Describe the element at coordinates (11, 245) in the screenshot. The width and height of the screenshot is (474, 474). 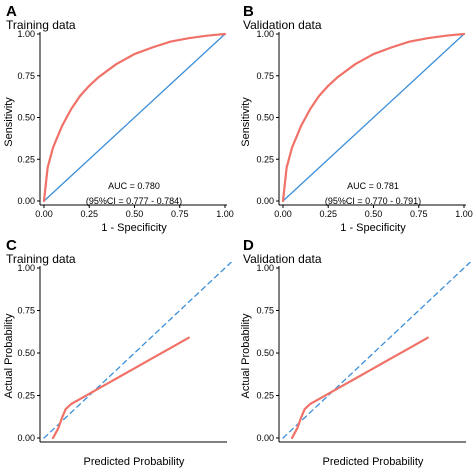
I see `panel-letter: C` at that location.